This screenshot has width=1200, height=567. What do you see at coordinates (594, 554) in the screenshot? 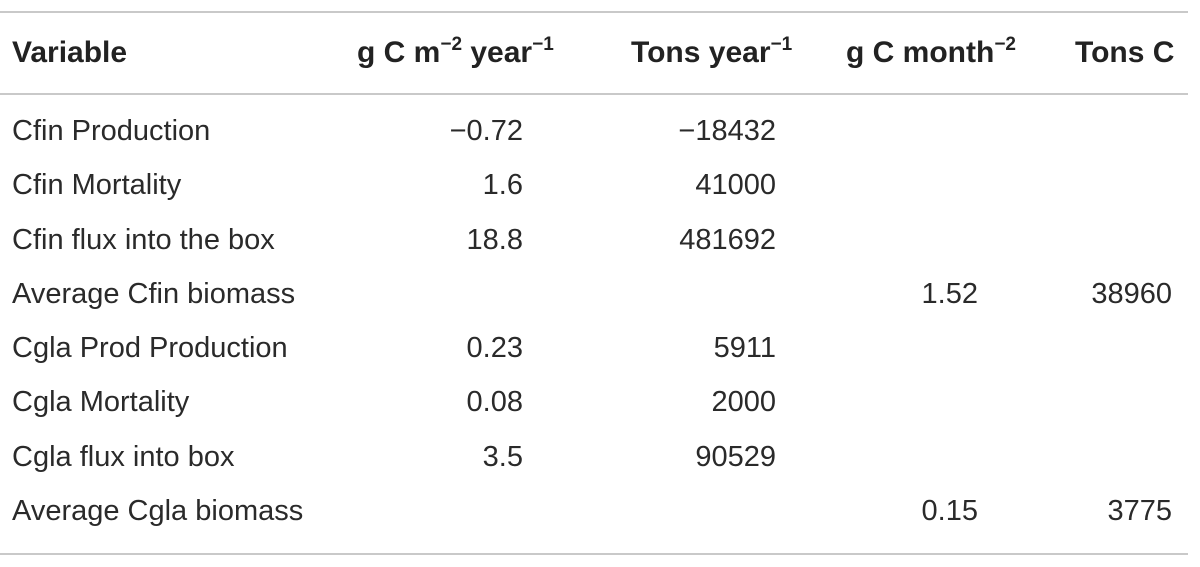
I see `table-bottom-rule` at bounding box center [594, 554].